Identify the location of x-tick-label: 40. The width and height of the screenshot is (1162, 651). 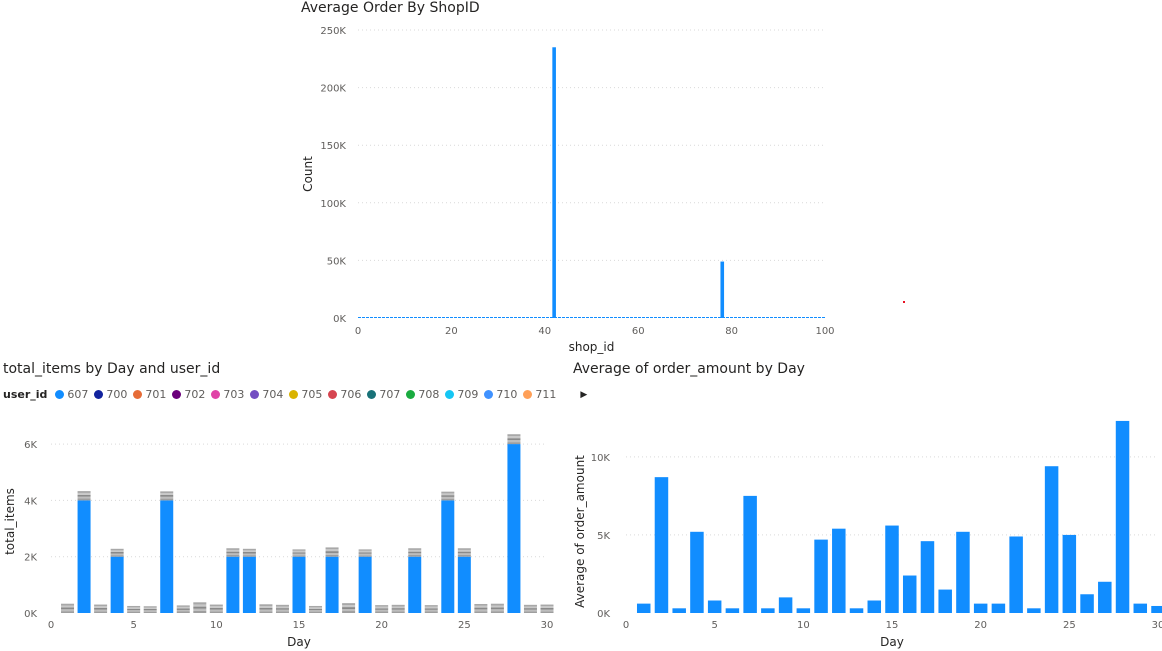
(544, 331).